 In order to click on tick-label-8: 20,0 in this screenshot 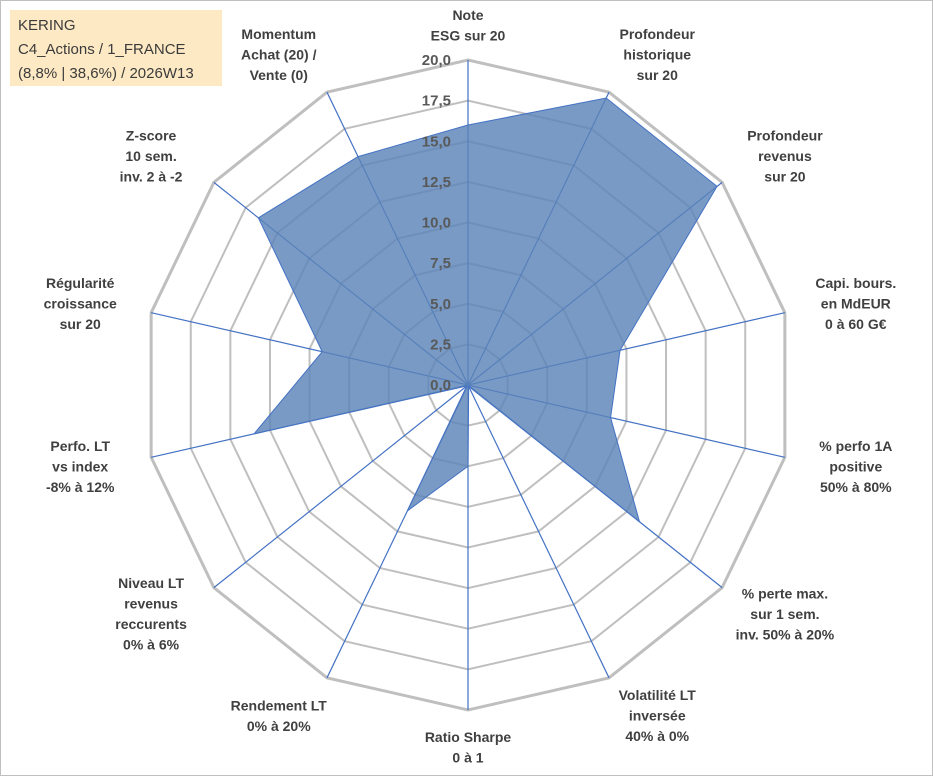, I will do `click(436, 60)`.